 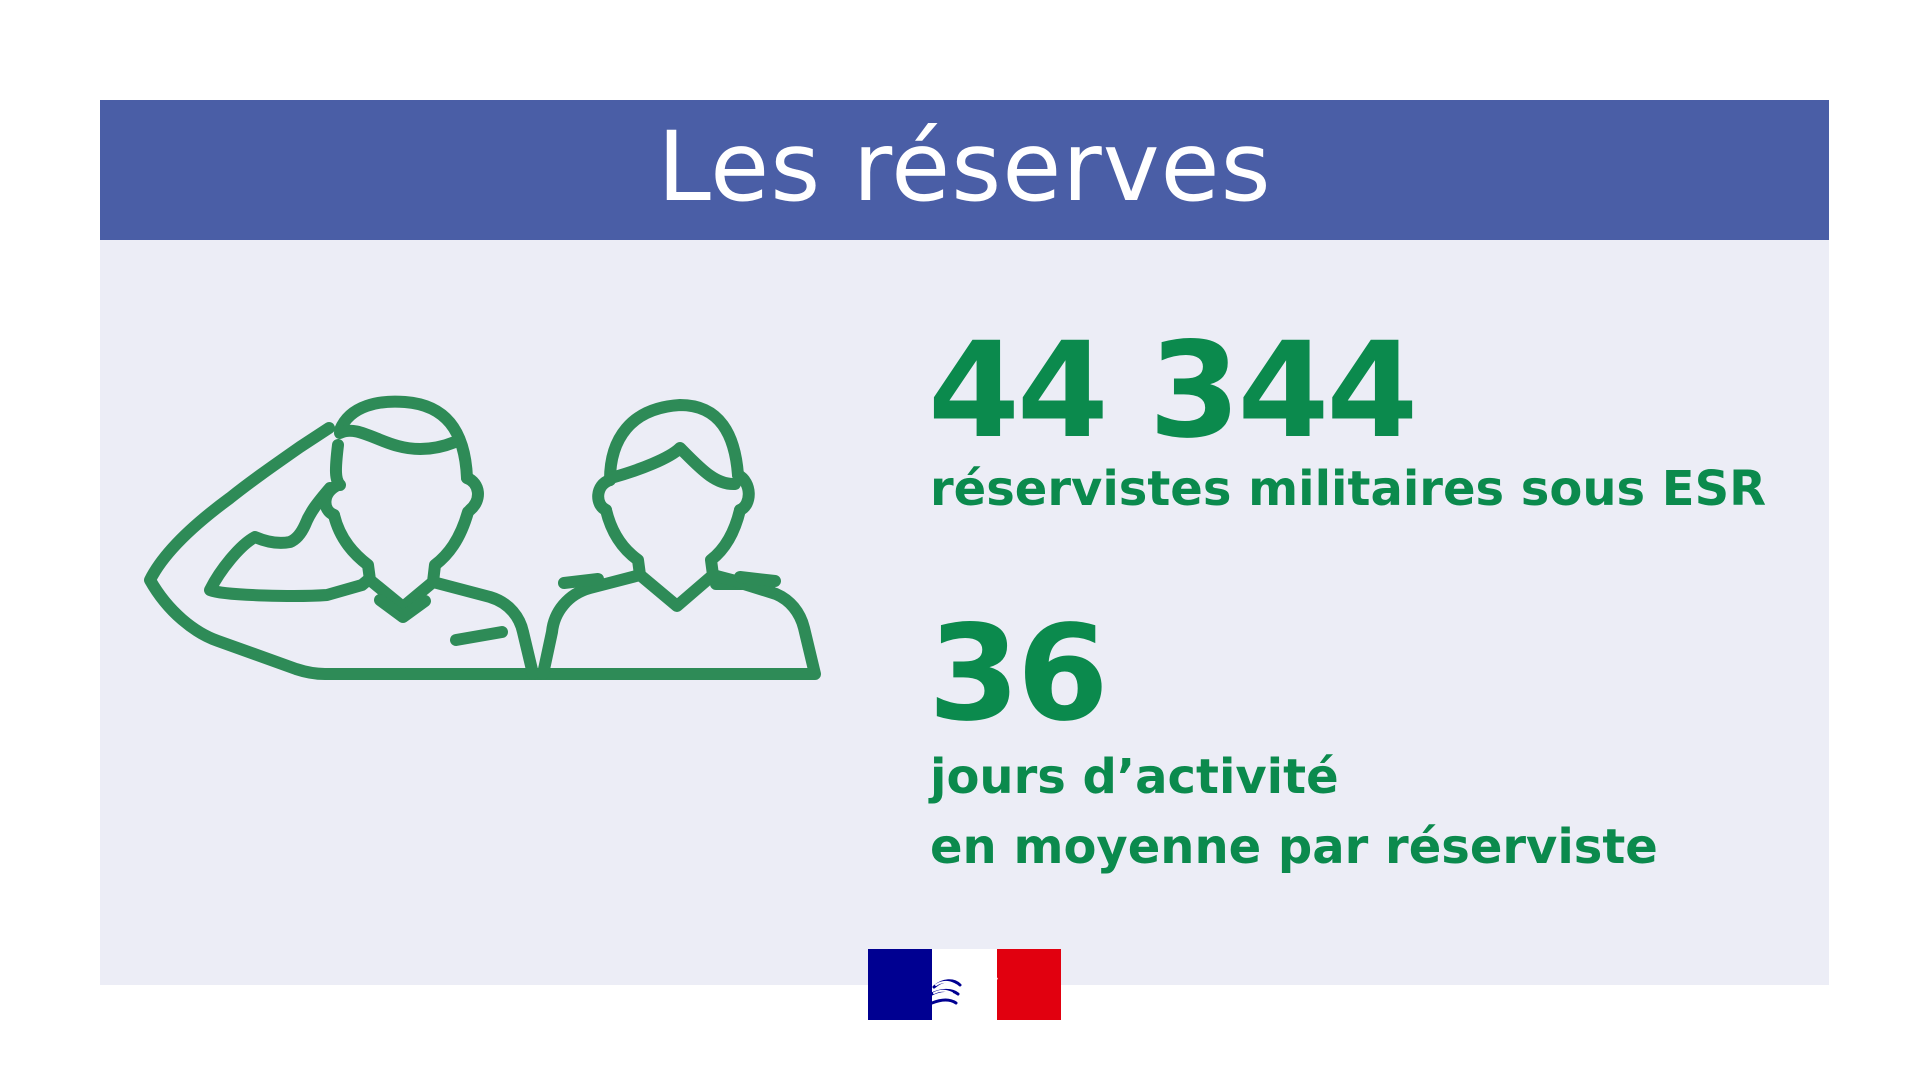 I want to click on marianne-profile-icon, so click(x=963, y=986).